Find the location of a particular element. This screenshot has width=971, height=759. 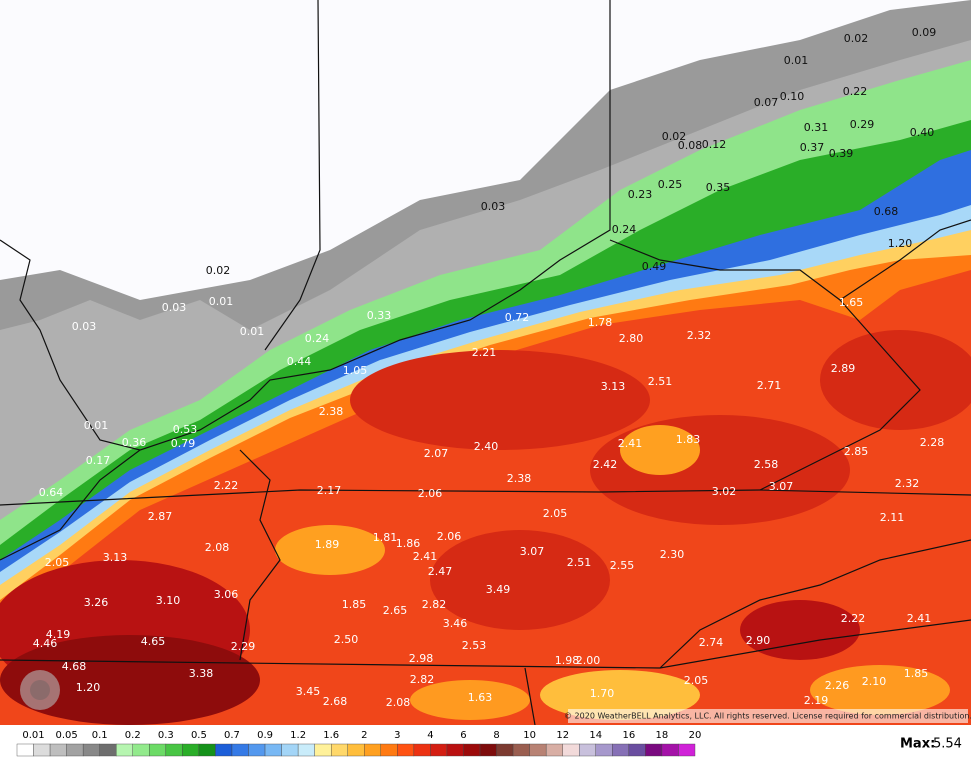

precip-label: 0.09 is located at coordinates (924, 32).